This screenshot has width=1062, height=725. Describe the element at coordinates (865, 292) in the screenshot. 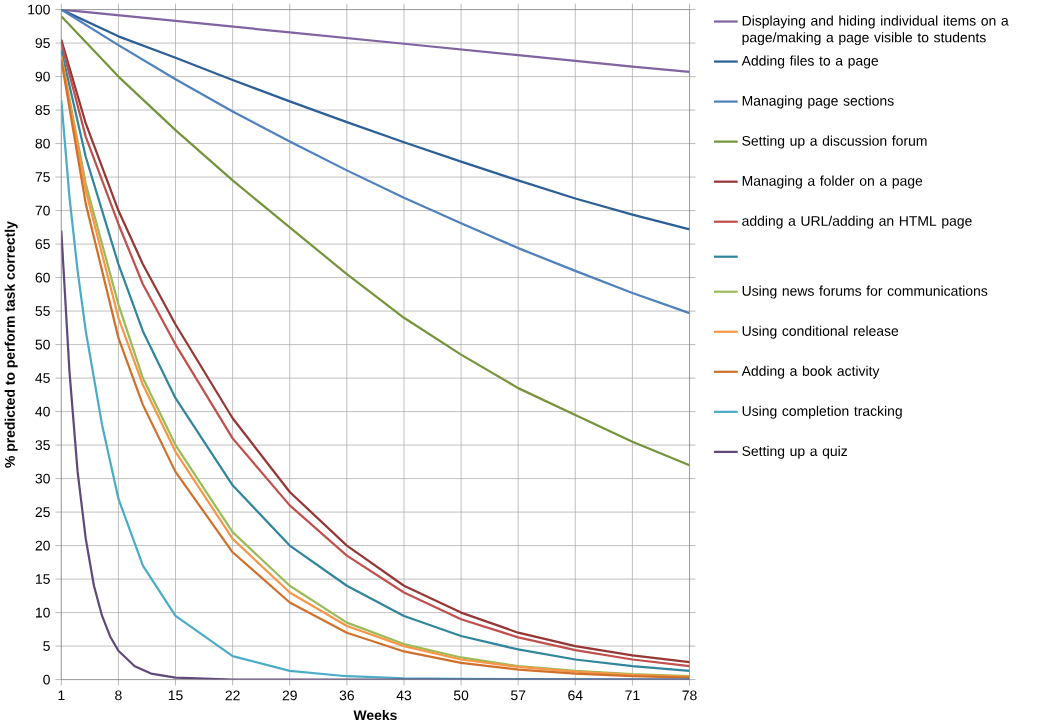

I see `legend-label: Using news forums for communications` at that location.